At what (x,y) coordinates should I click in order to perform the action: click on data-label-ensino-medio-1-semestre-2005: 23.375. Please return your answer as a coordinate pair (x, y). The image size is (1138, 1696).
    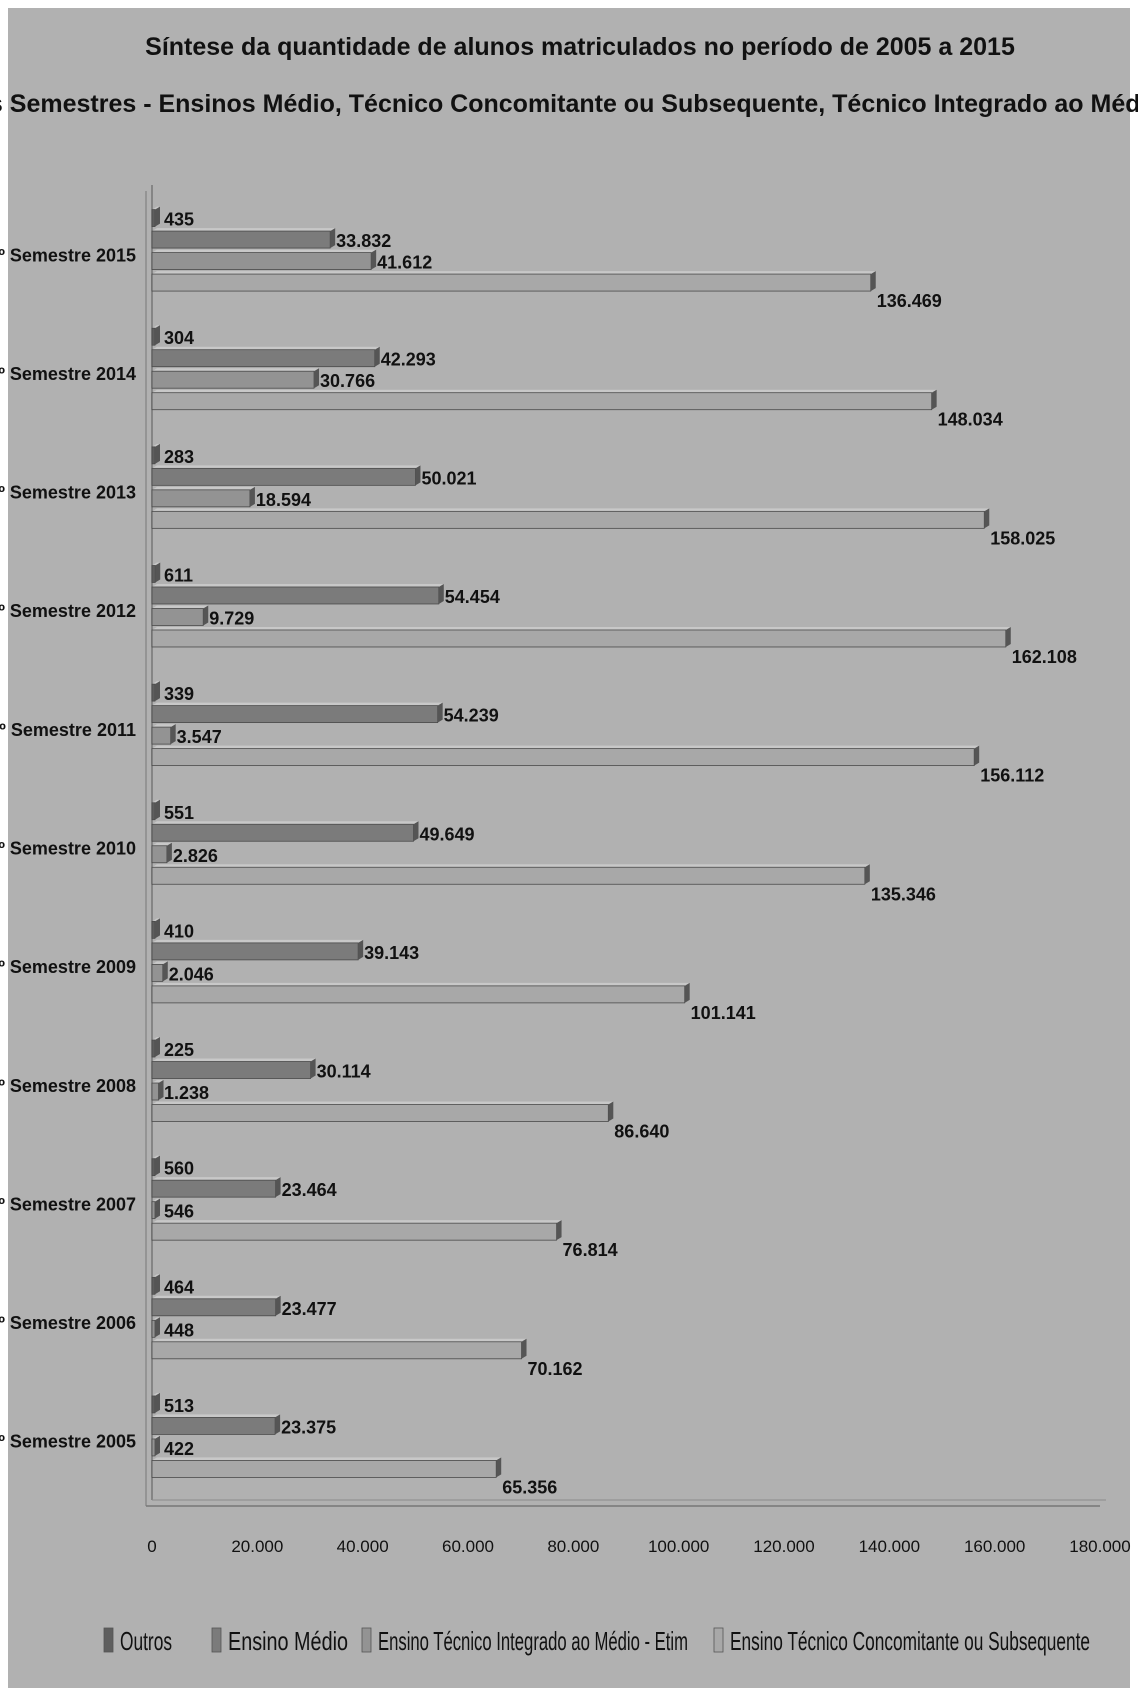
    Looking at the image, I should click on (308, 1427).